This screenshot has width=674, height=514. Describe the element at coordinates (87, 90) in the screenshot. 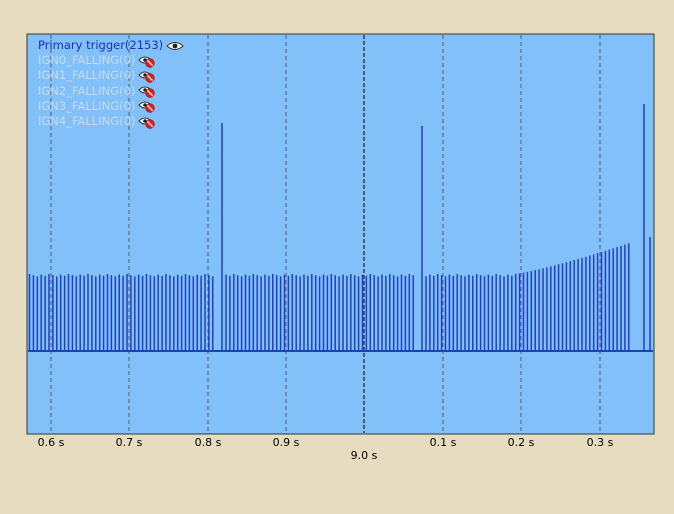

I see `legend-label: IGN2_FALLING(0)` at that location.